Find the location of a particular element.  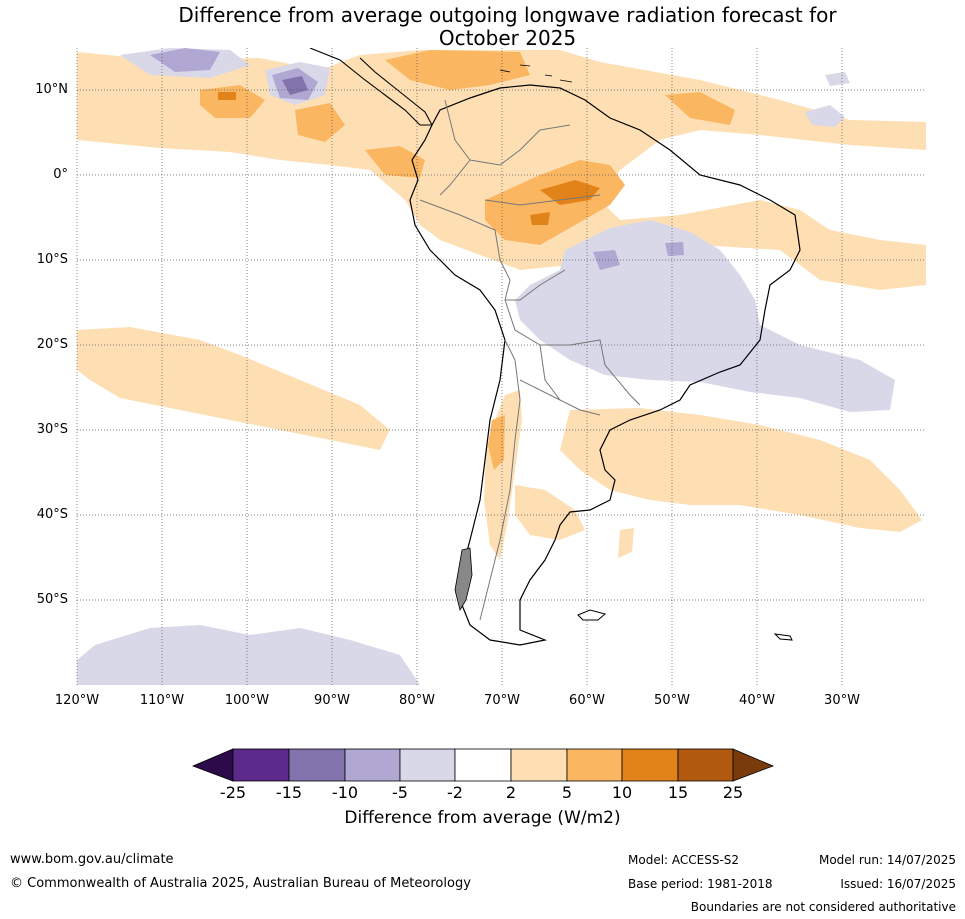

colorbar-tick: -25 is located at coordinates (233, 792).